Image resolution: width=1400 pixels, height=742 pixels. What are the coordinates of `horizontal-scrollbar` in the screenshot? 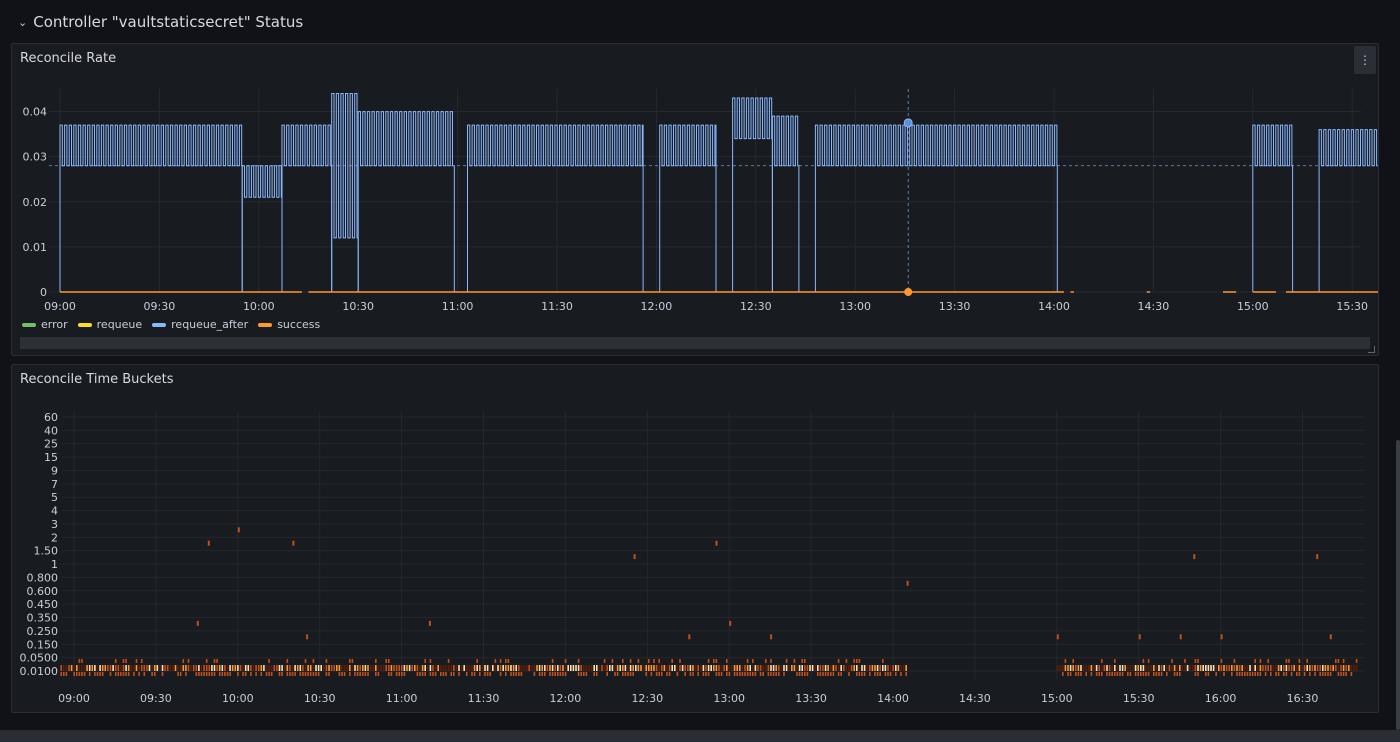 It's located at (695, 343).